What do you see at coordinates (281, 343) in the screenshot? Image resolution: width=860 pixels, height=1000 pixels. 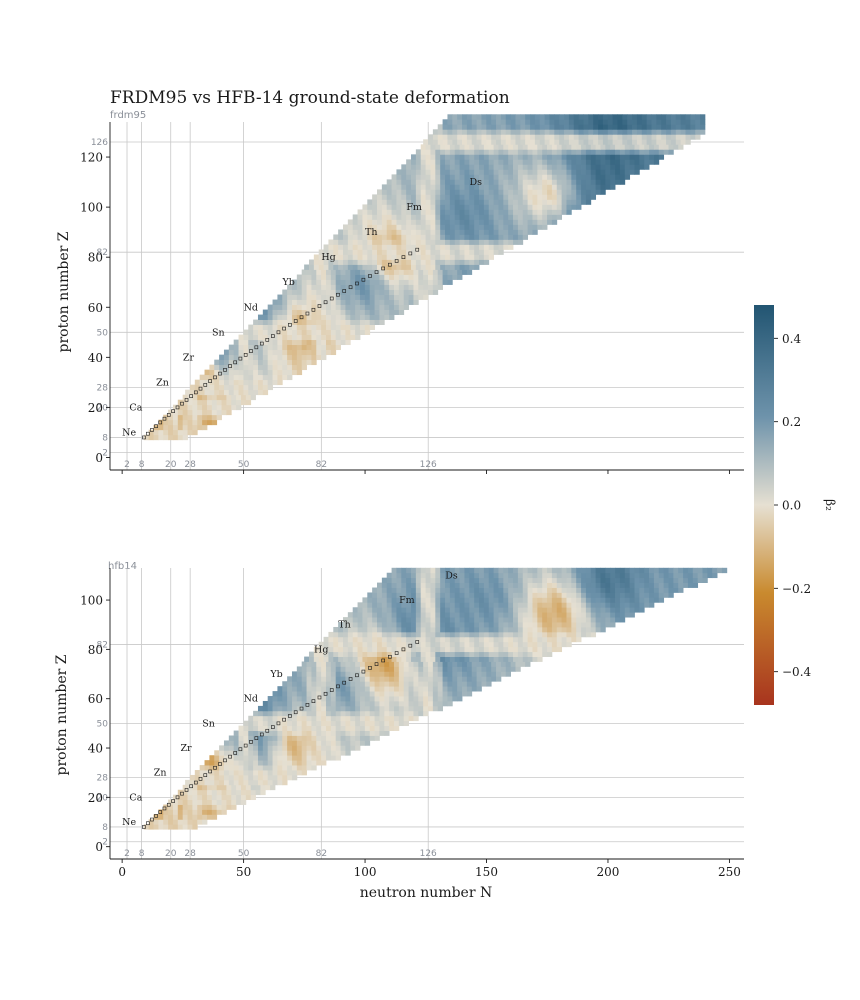 I see `stable-nuclei` at bounding box center [281, 343].